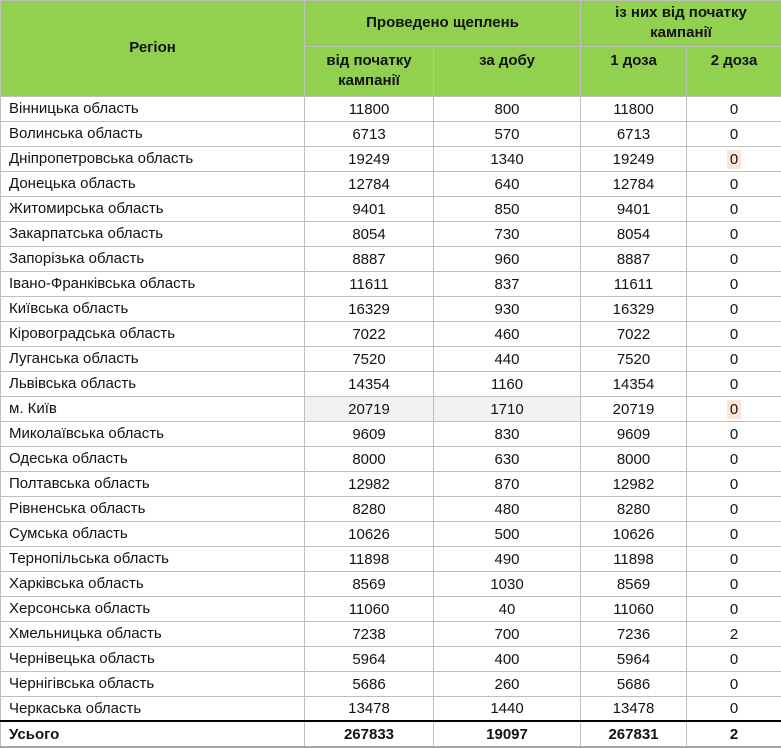 Image resolution: width=781 pixels, height=748 pixels. Describe the element at coordinates (153, 158) in the screenshot. I see `region-cell: Дніпропетровська область` at that location.